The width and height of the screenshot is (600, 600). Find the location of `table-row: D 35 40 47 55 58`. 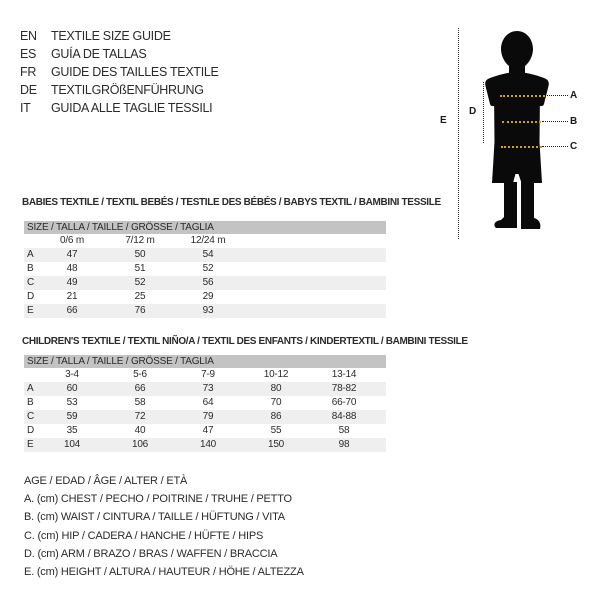

table-row: D 35 40 47 55 58 is located at coordinates (205, 431).